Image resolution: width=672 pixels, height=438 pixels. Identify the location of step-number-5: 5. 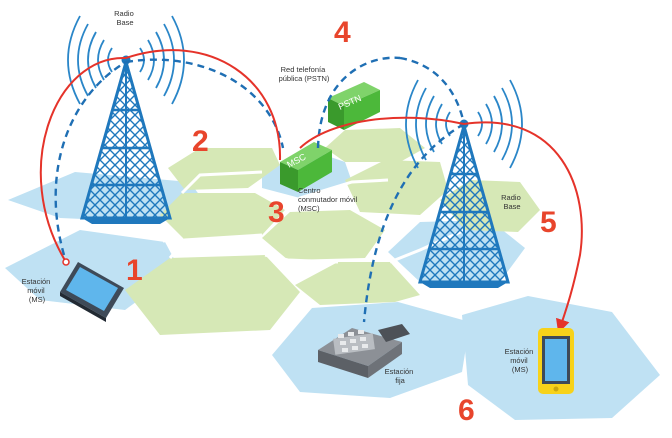
(548, 222).